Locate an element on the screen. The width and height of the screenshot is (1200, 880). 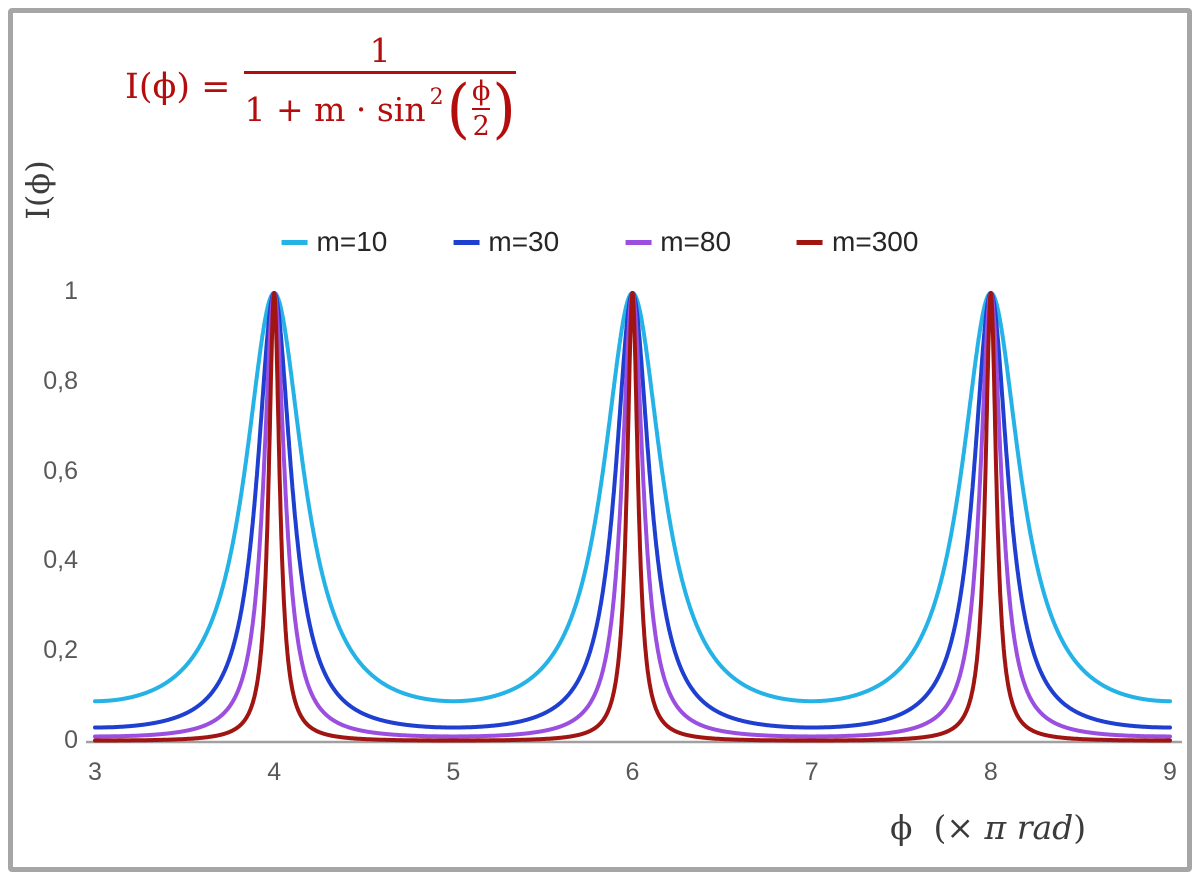
x-axis-phi: ϕ is located at coordinates (901, 827).